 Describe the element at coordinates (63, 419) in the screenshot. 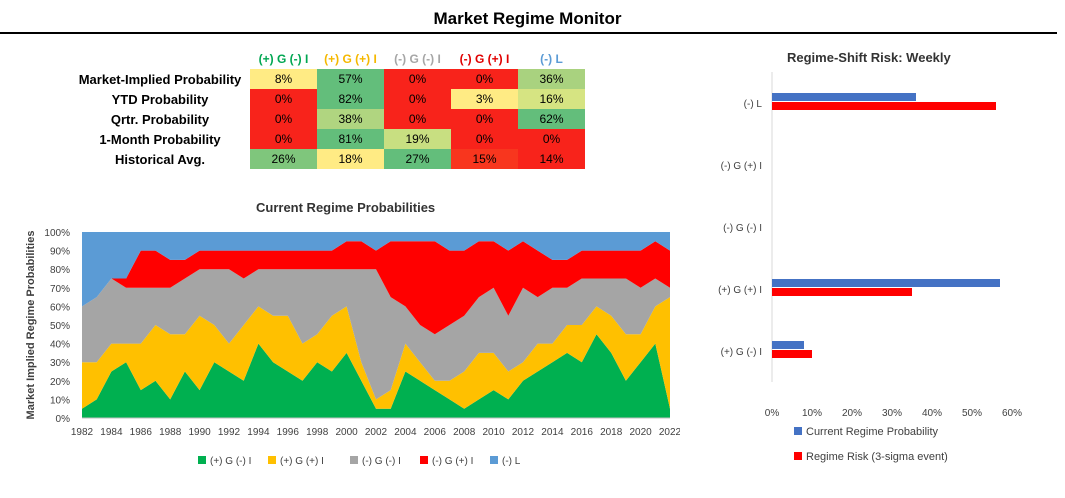

I see `y-tick-label: 0%` at that location.